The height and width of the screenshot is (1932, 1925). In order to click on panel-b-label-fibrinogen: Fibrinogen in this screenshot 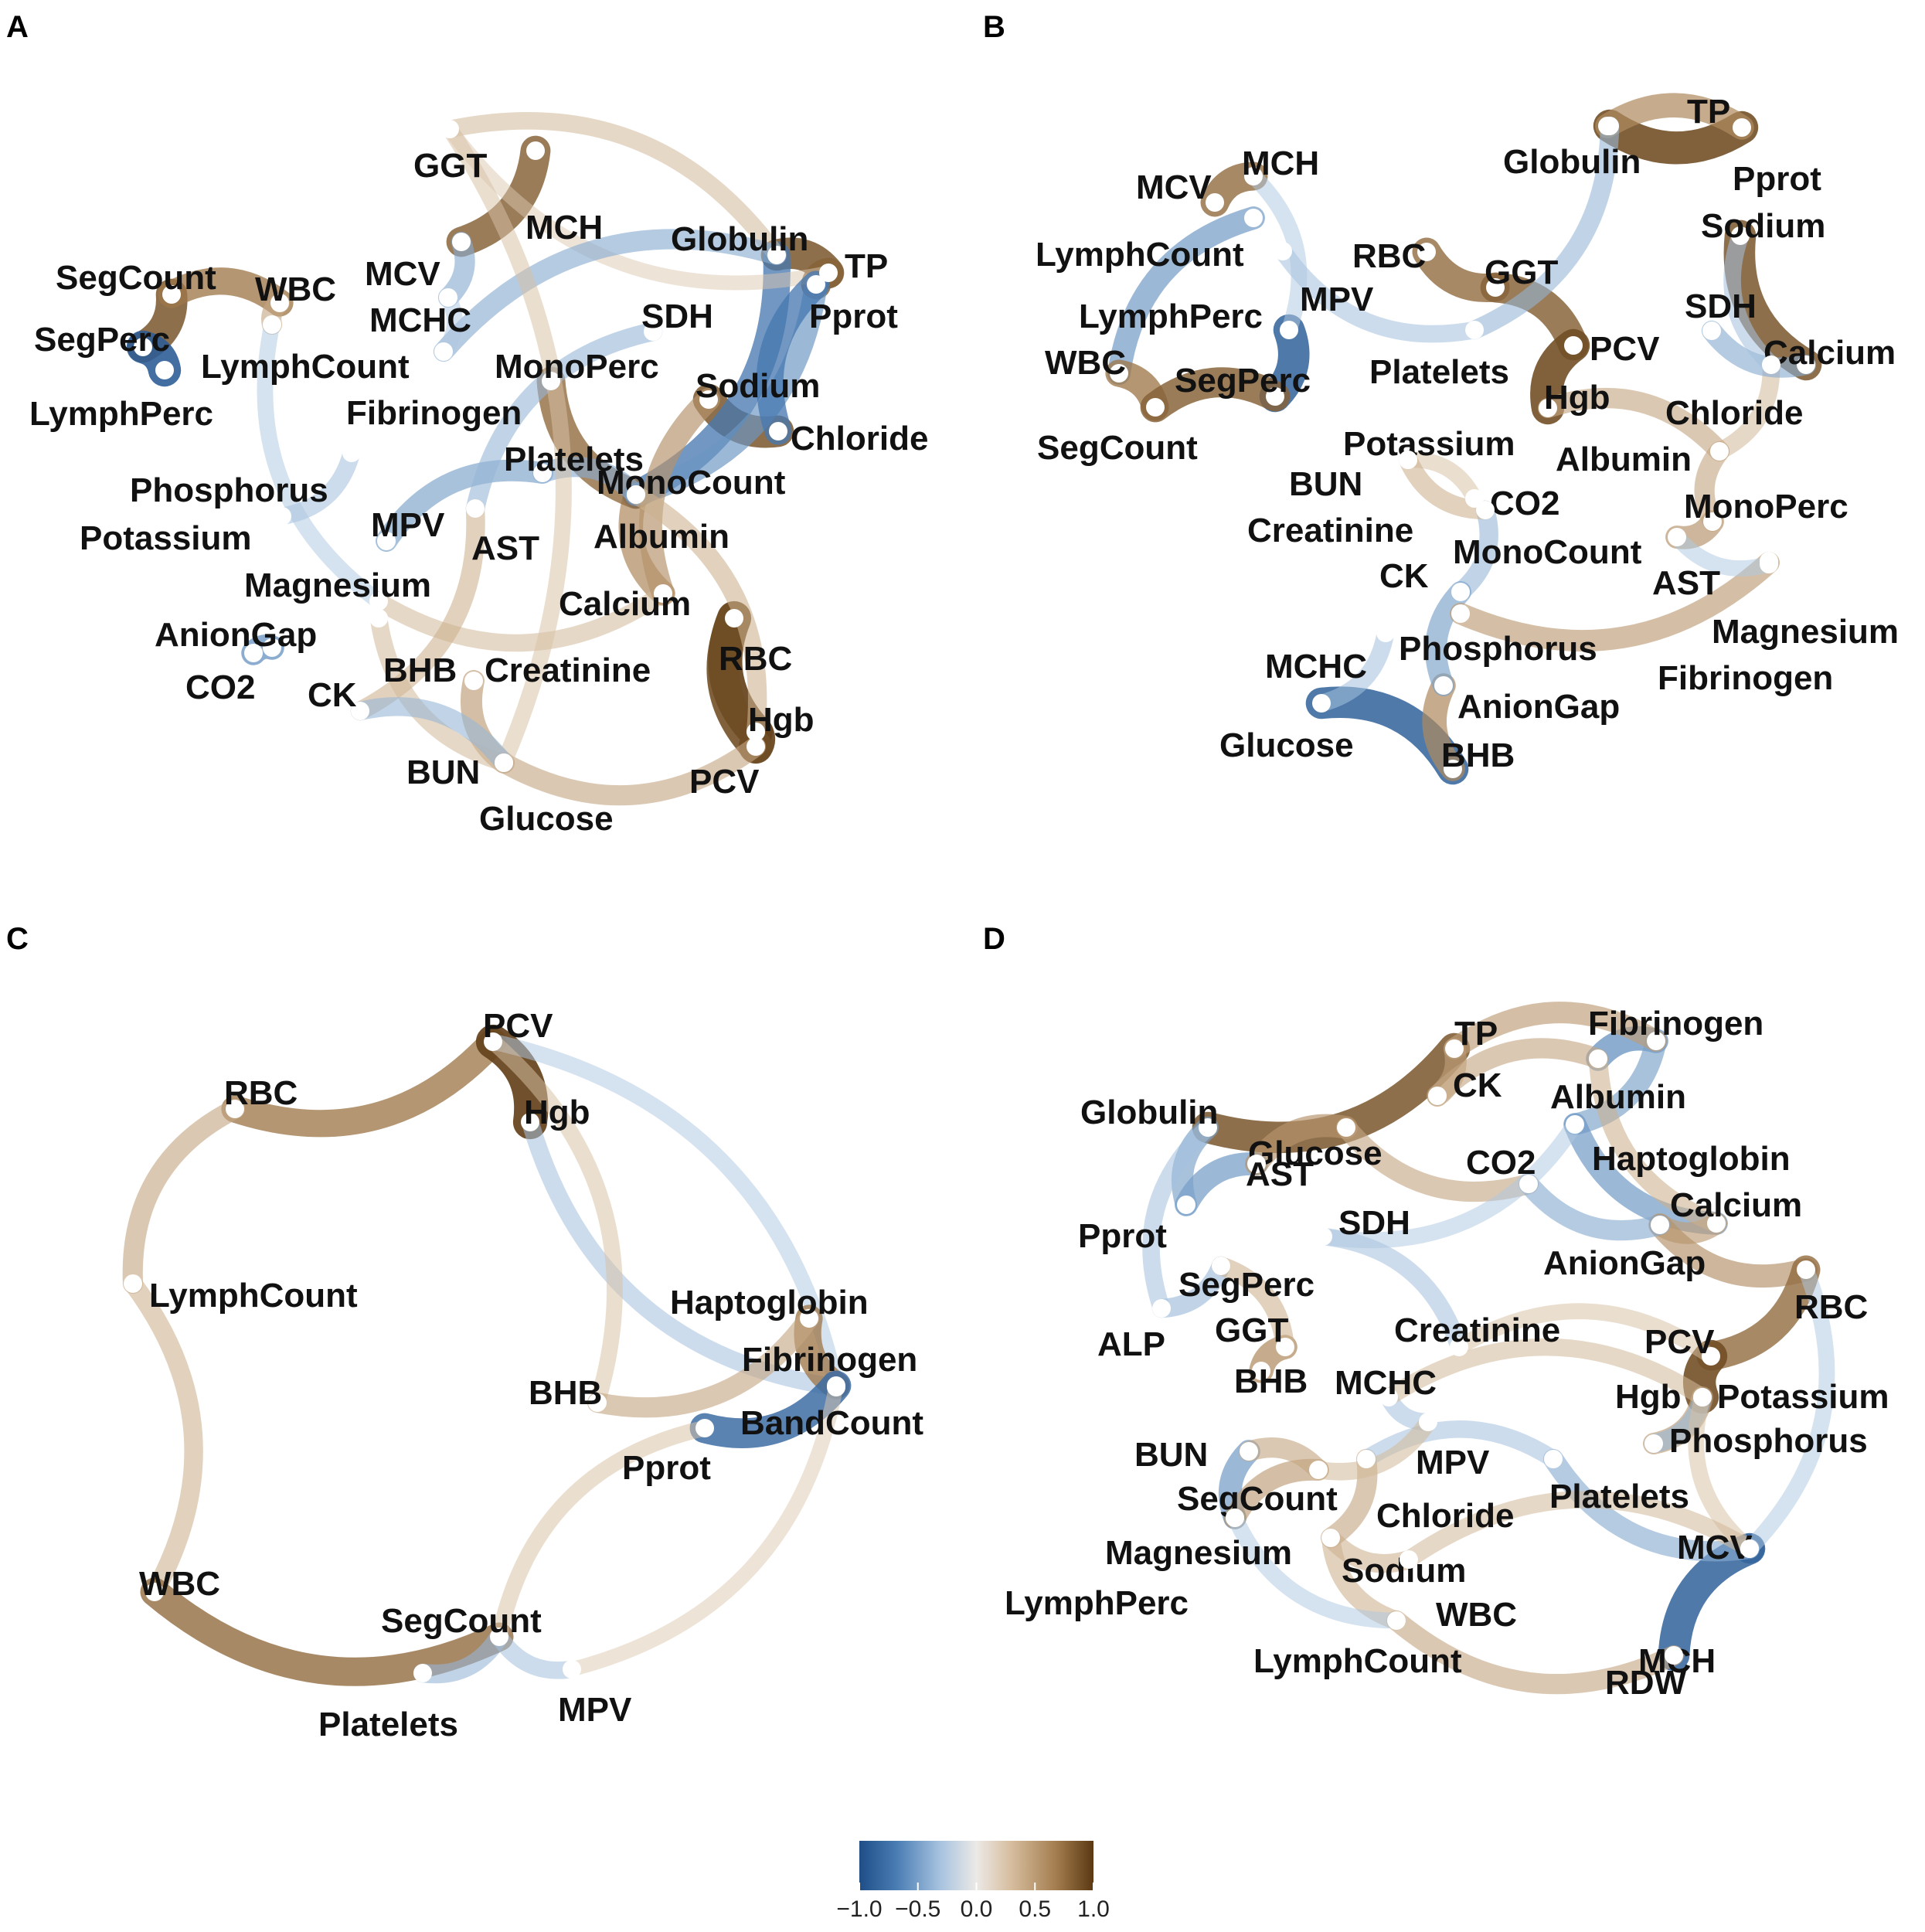, I will do `click(1746, 678)`.